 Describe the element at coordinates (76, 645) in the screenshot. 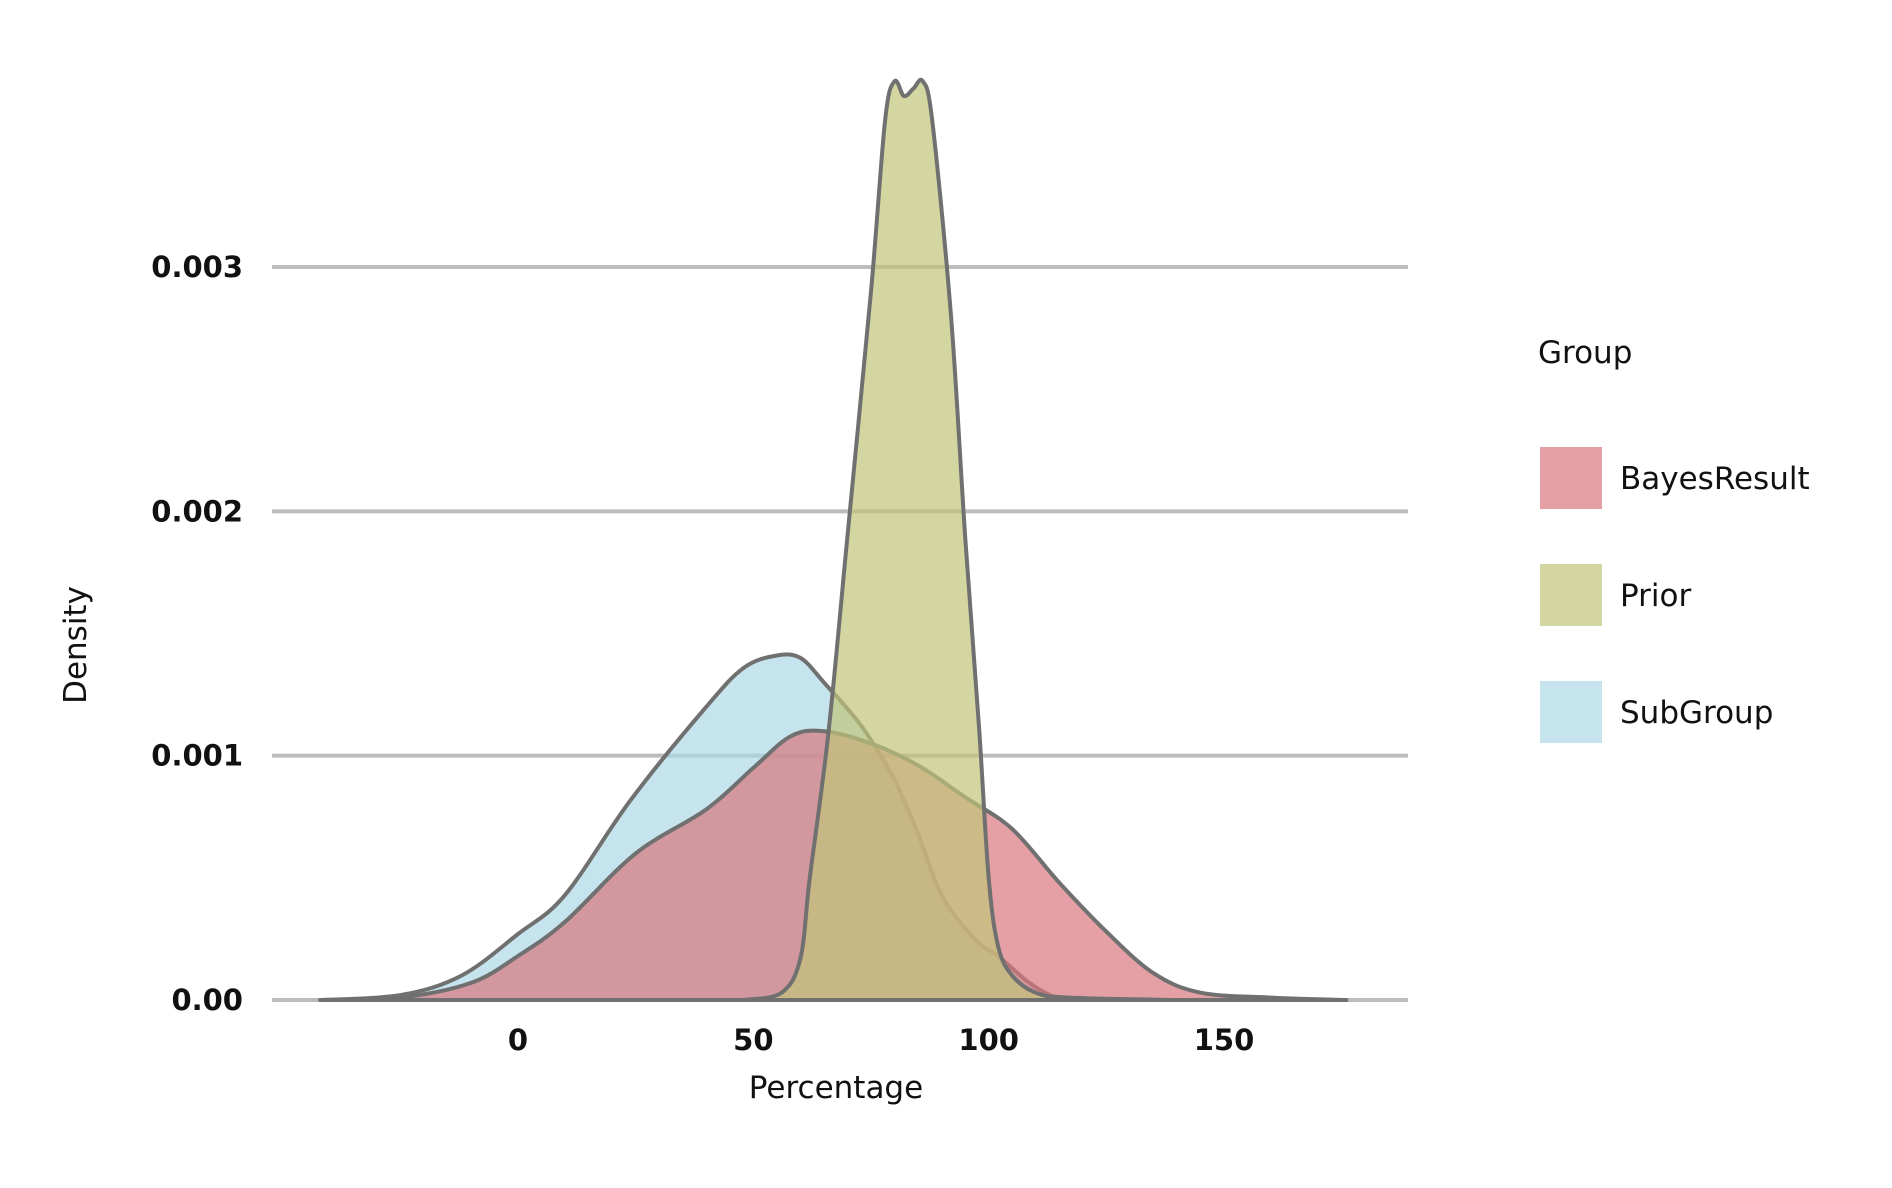

I see `y-axis-title: Density` at that location.